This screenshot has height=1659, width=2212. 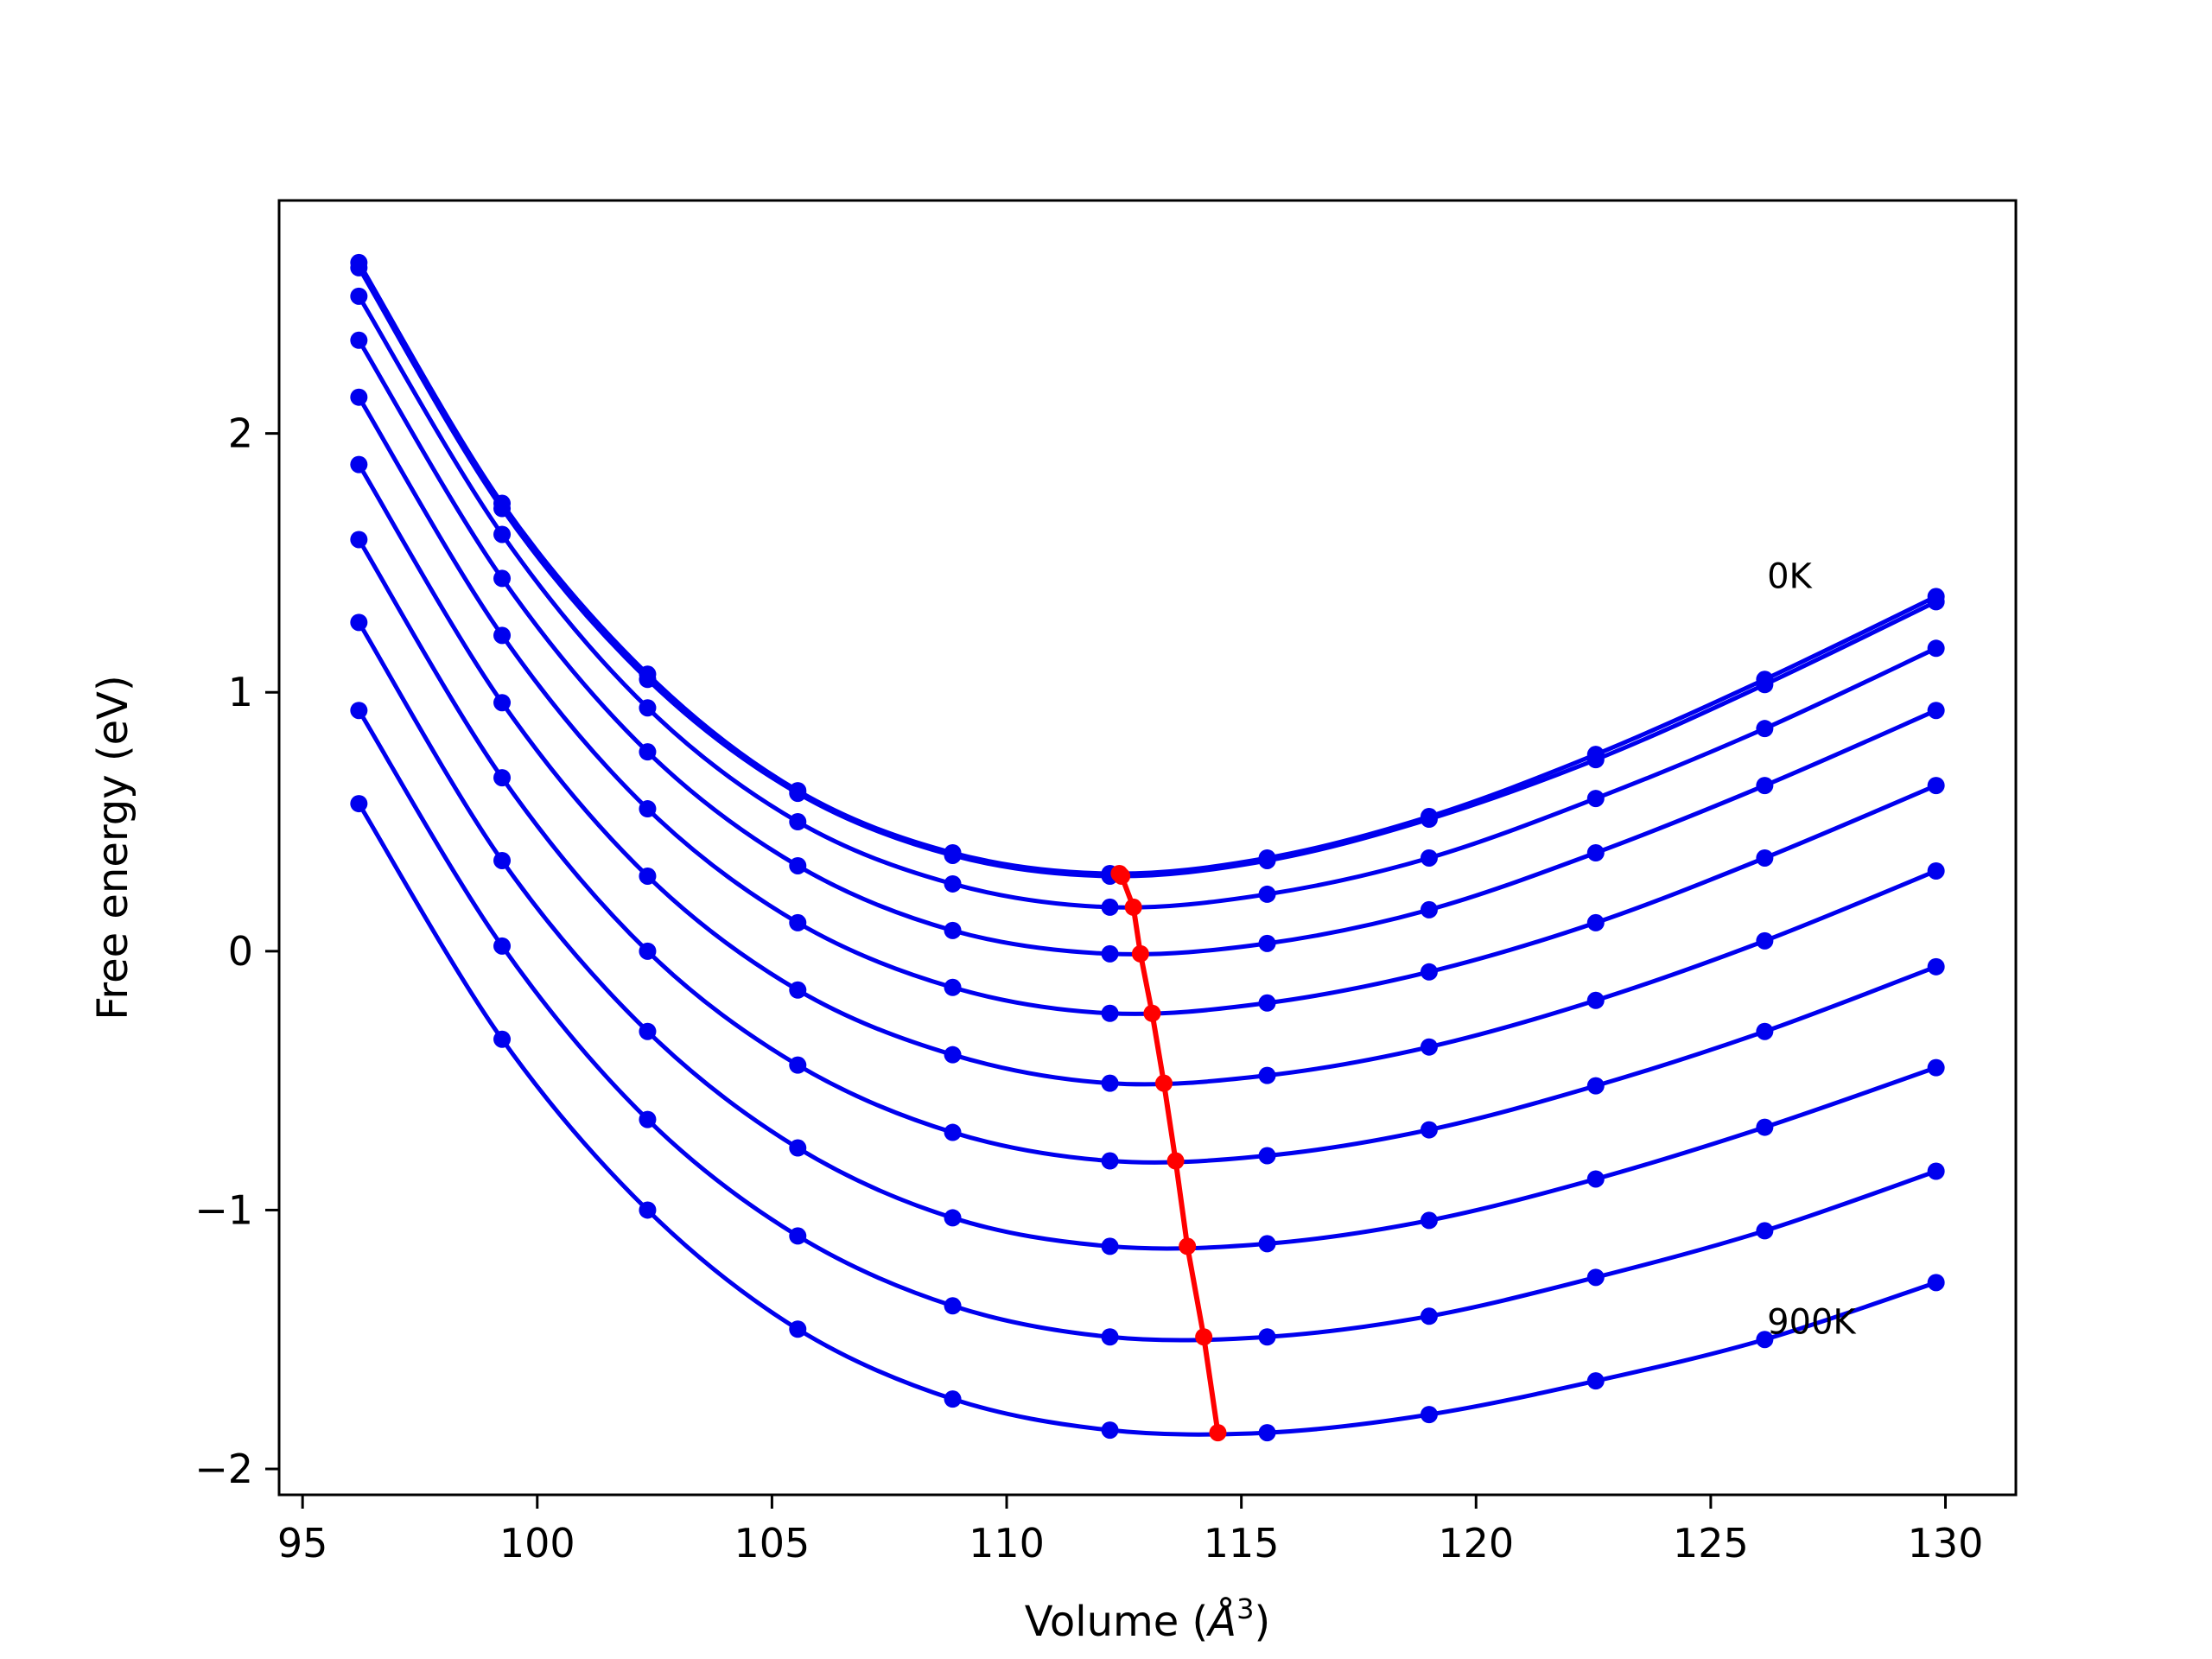 I want to click on y-tick-label-2: 2, so click(x=240, y=433).